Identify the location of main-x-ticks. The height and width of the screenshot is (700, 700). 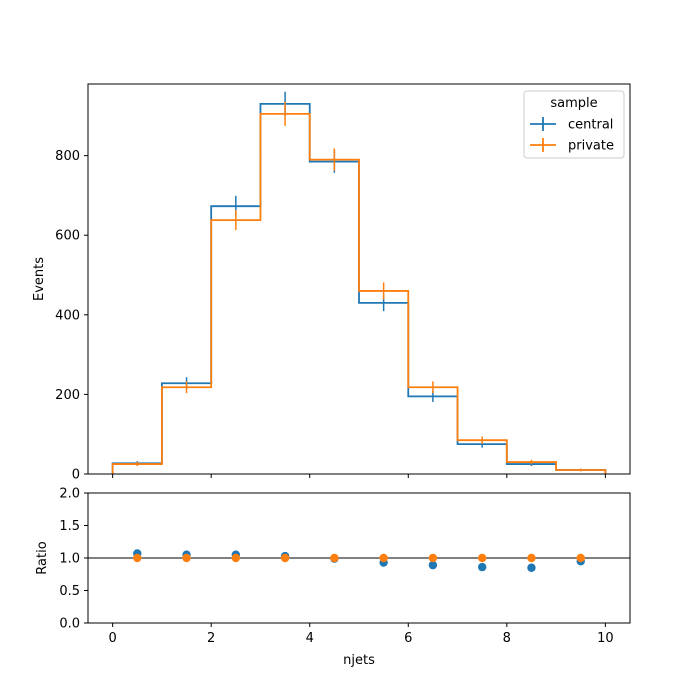
(359, 476).